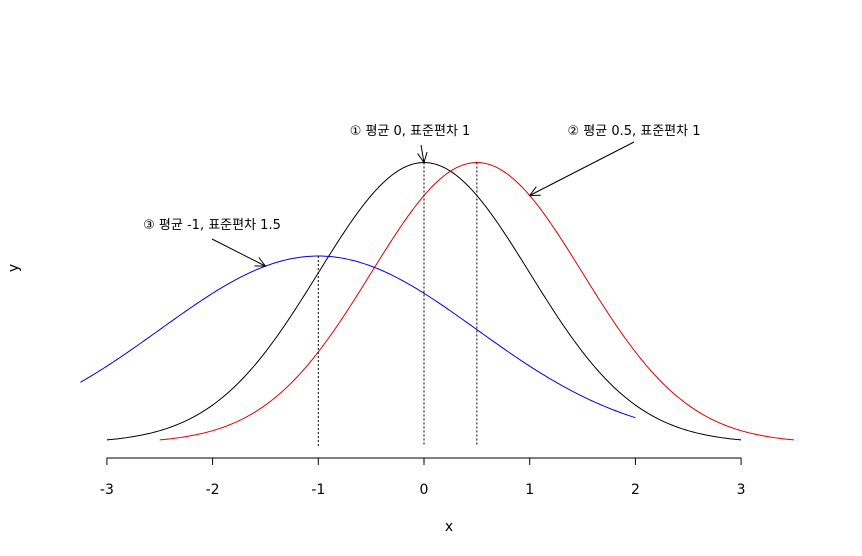 Image resolution: width=862 pixels, height=556 pixels. I want to click on x-tick-label: 1, so click(529, 490).